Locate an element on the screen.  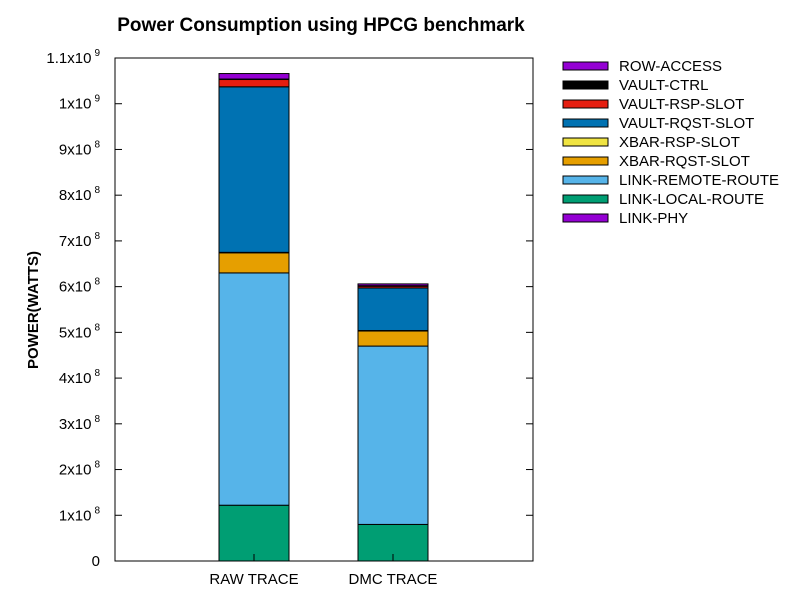
legend-swatch-link-phy is located at coordinates (585, 218).